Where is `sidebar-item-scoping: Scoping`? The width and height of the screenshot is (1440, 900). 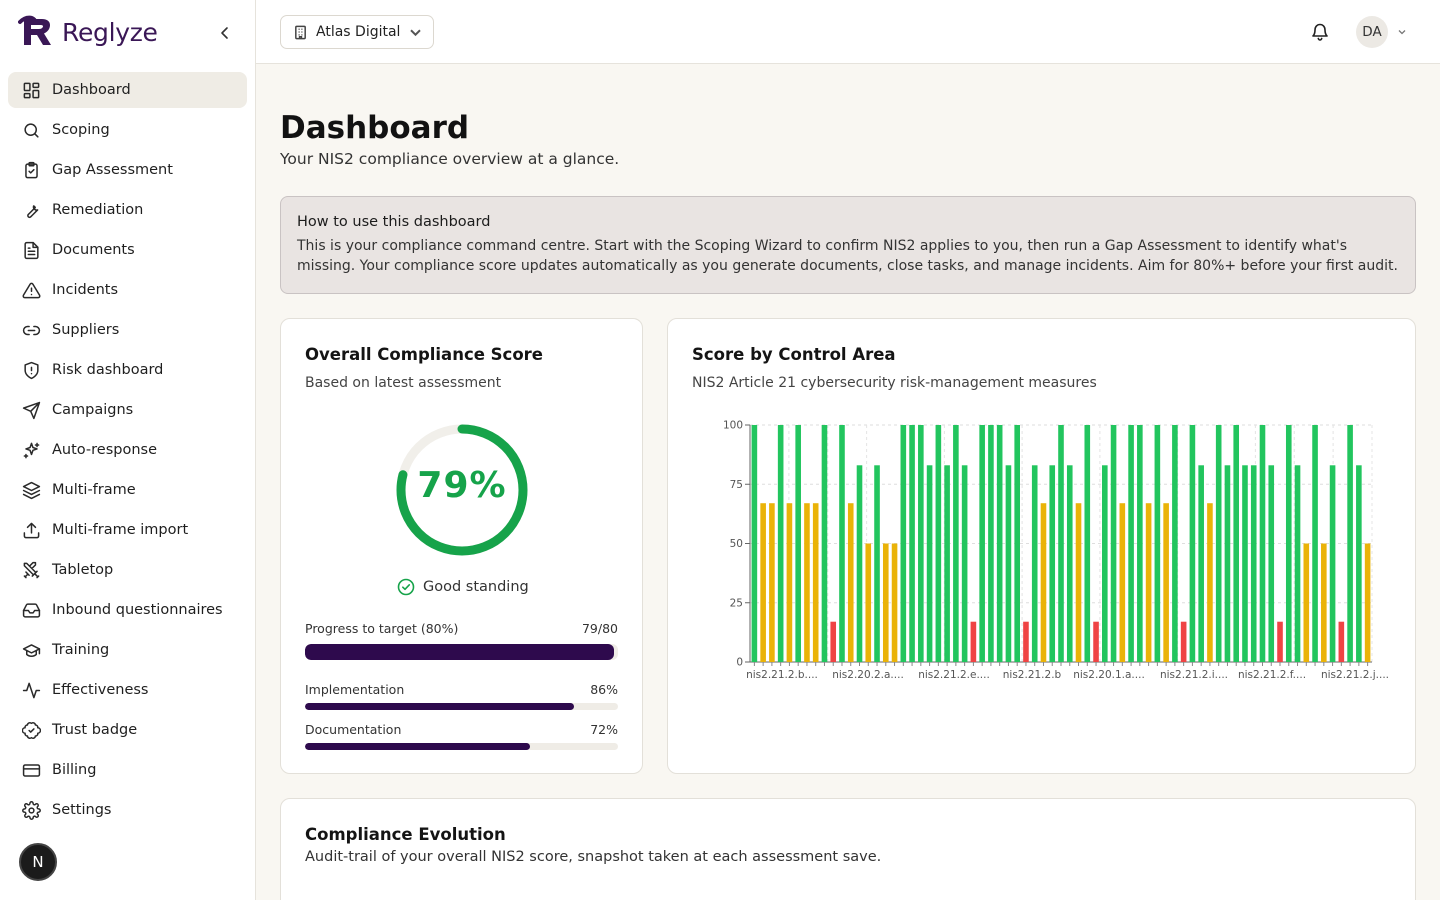 sidebar-item-scoping: Scoping is located at coordinates (127, 130).